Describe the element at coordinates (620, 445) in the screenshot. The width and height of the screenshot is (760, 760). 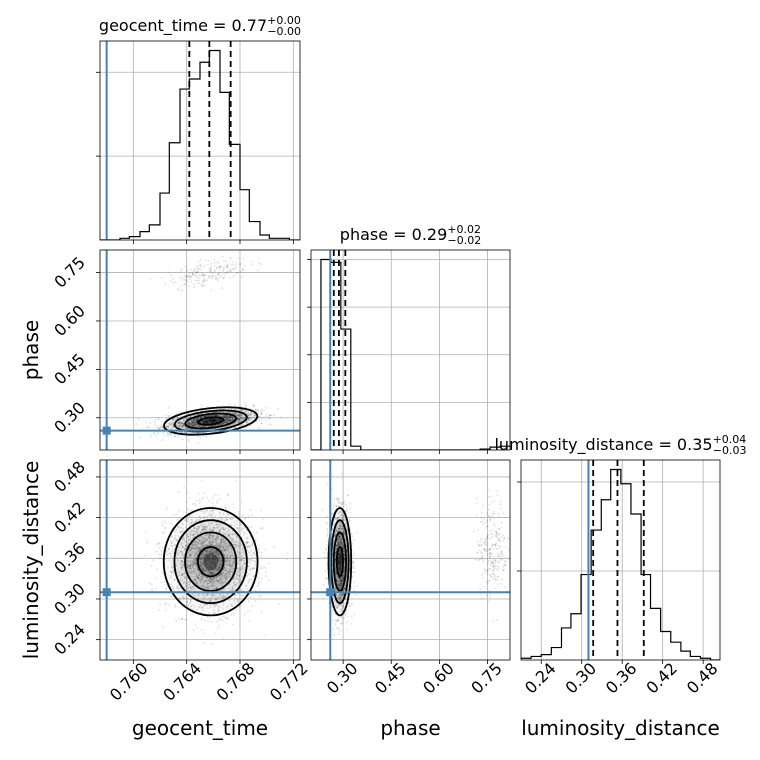
I see `title-luminosity_distance: luminosity_distance = 0.35+0.04 −0.03` at that location.